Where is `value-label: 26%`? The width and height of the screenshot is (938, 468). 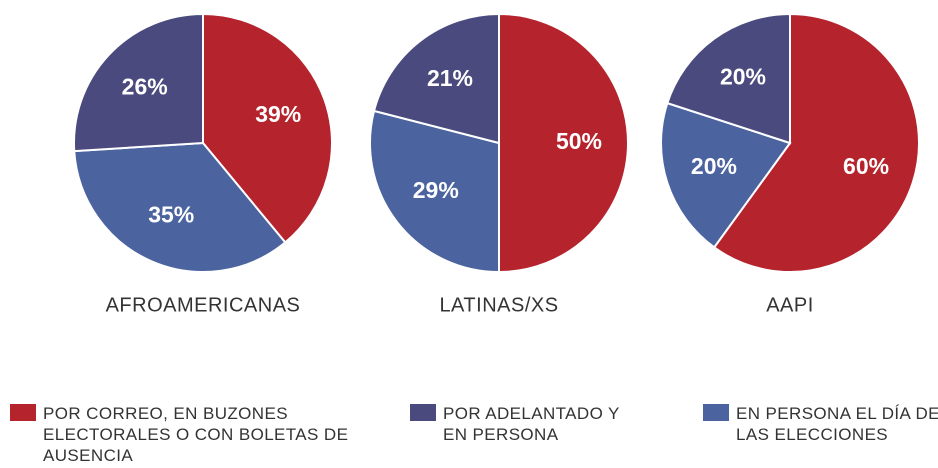 value-label: 26% is located at coordinates (145, 86).